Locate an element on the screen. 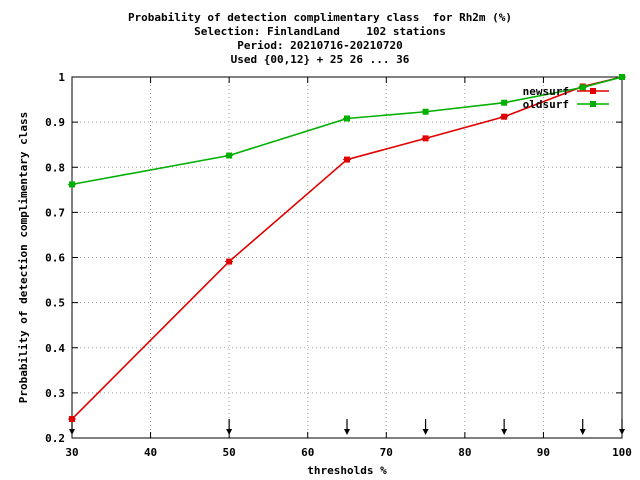 The height and width of the screenshot is (480, 640). y-tick-label: 0.2 is located at coordinates (55, 438).